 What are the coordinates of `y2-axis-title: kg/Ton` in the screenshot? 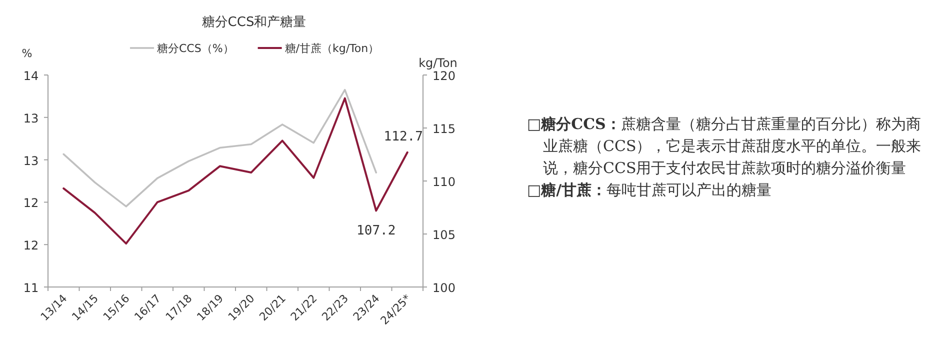 It's located at (438, 63).